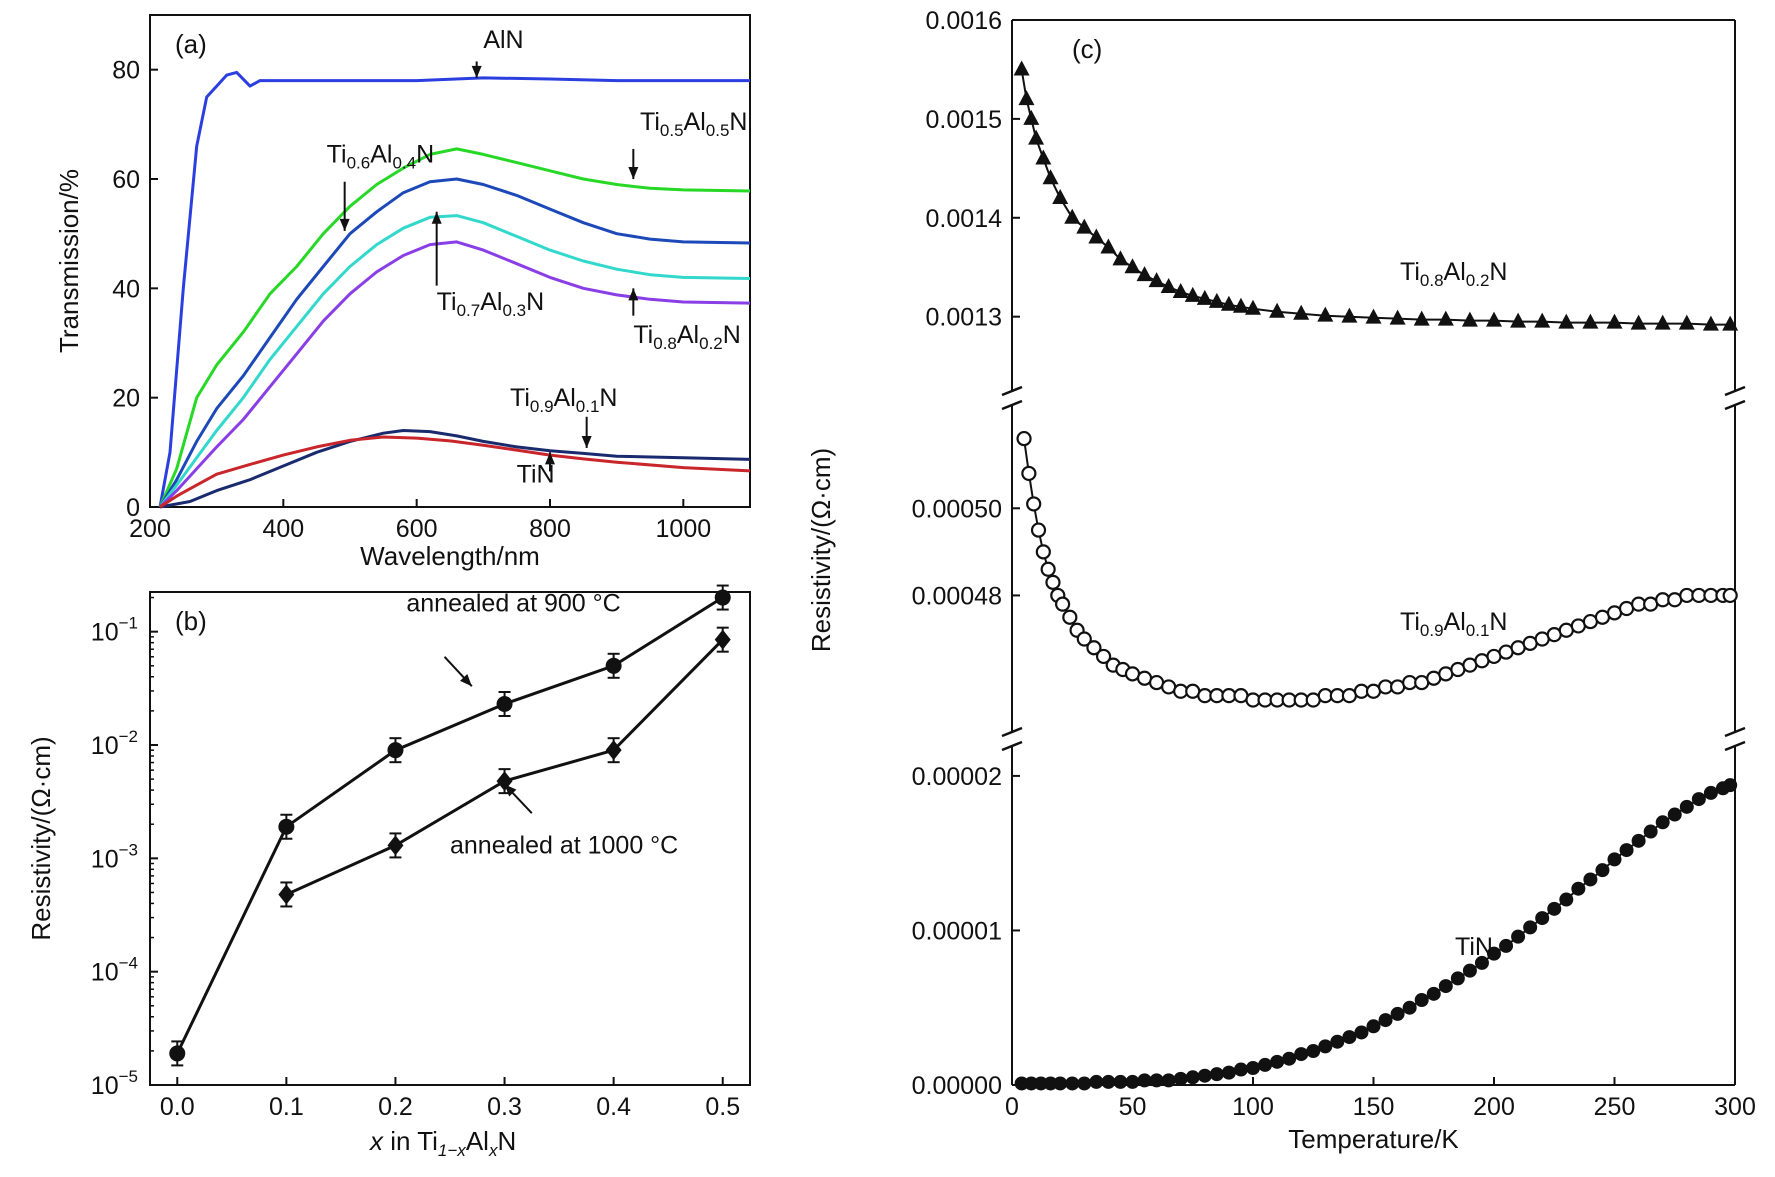 The height and width of the screenshot is (1177, 1775). I want to click on panel-b-xtick-label: 0.5, so click(722, 1107).